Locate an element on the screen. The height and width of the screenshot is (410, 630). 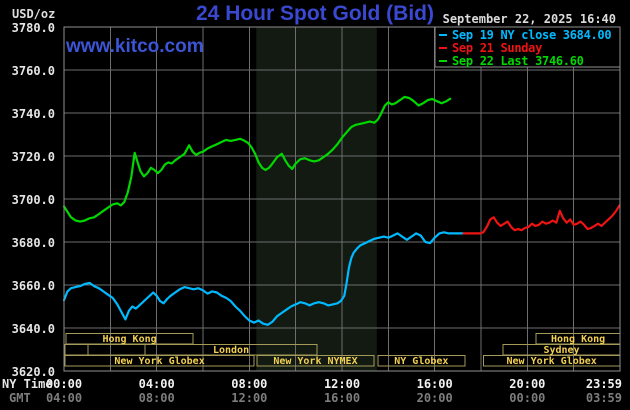
legend-entry: Sep 21 Sunday is located at coordinates (530, 48).